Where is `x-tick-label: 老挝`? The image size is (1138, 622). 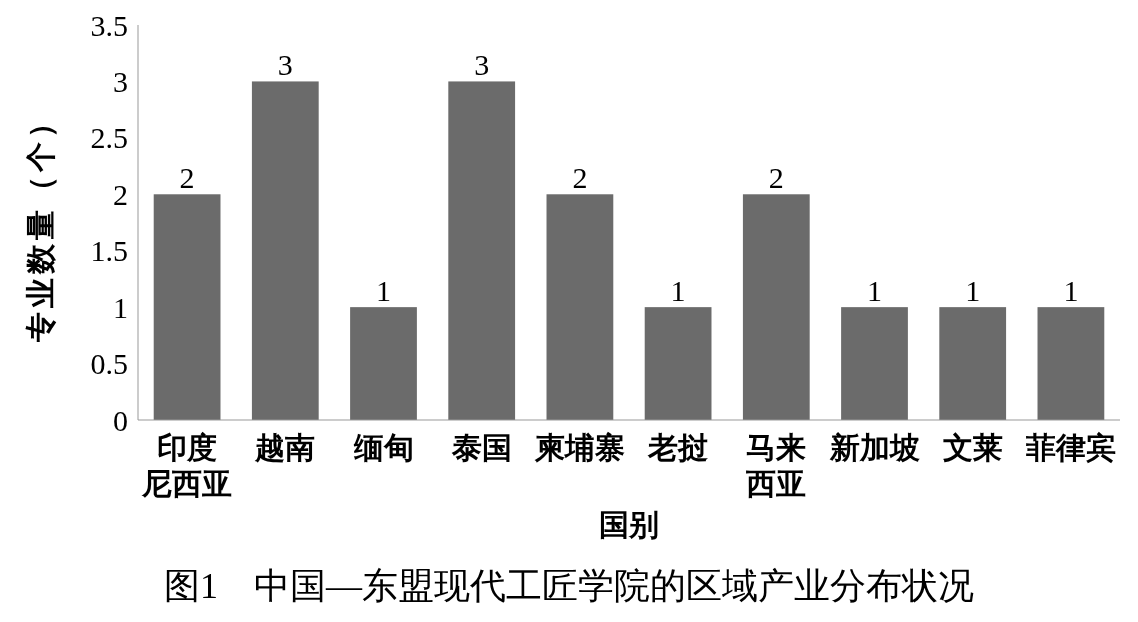
x-tick-label: 老挝 is located at coordinates (678, 447).